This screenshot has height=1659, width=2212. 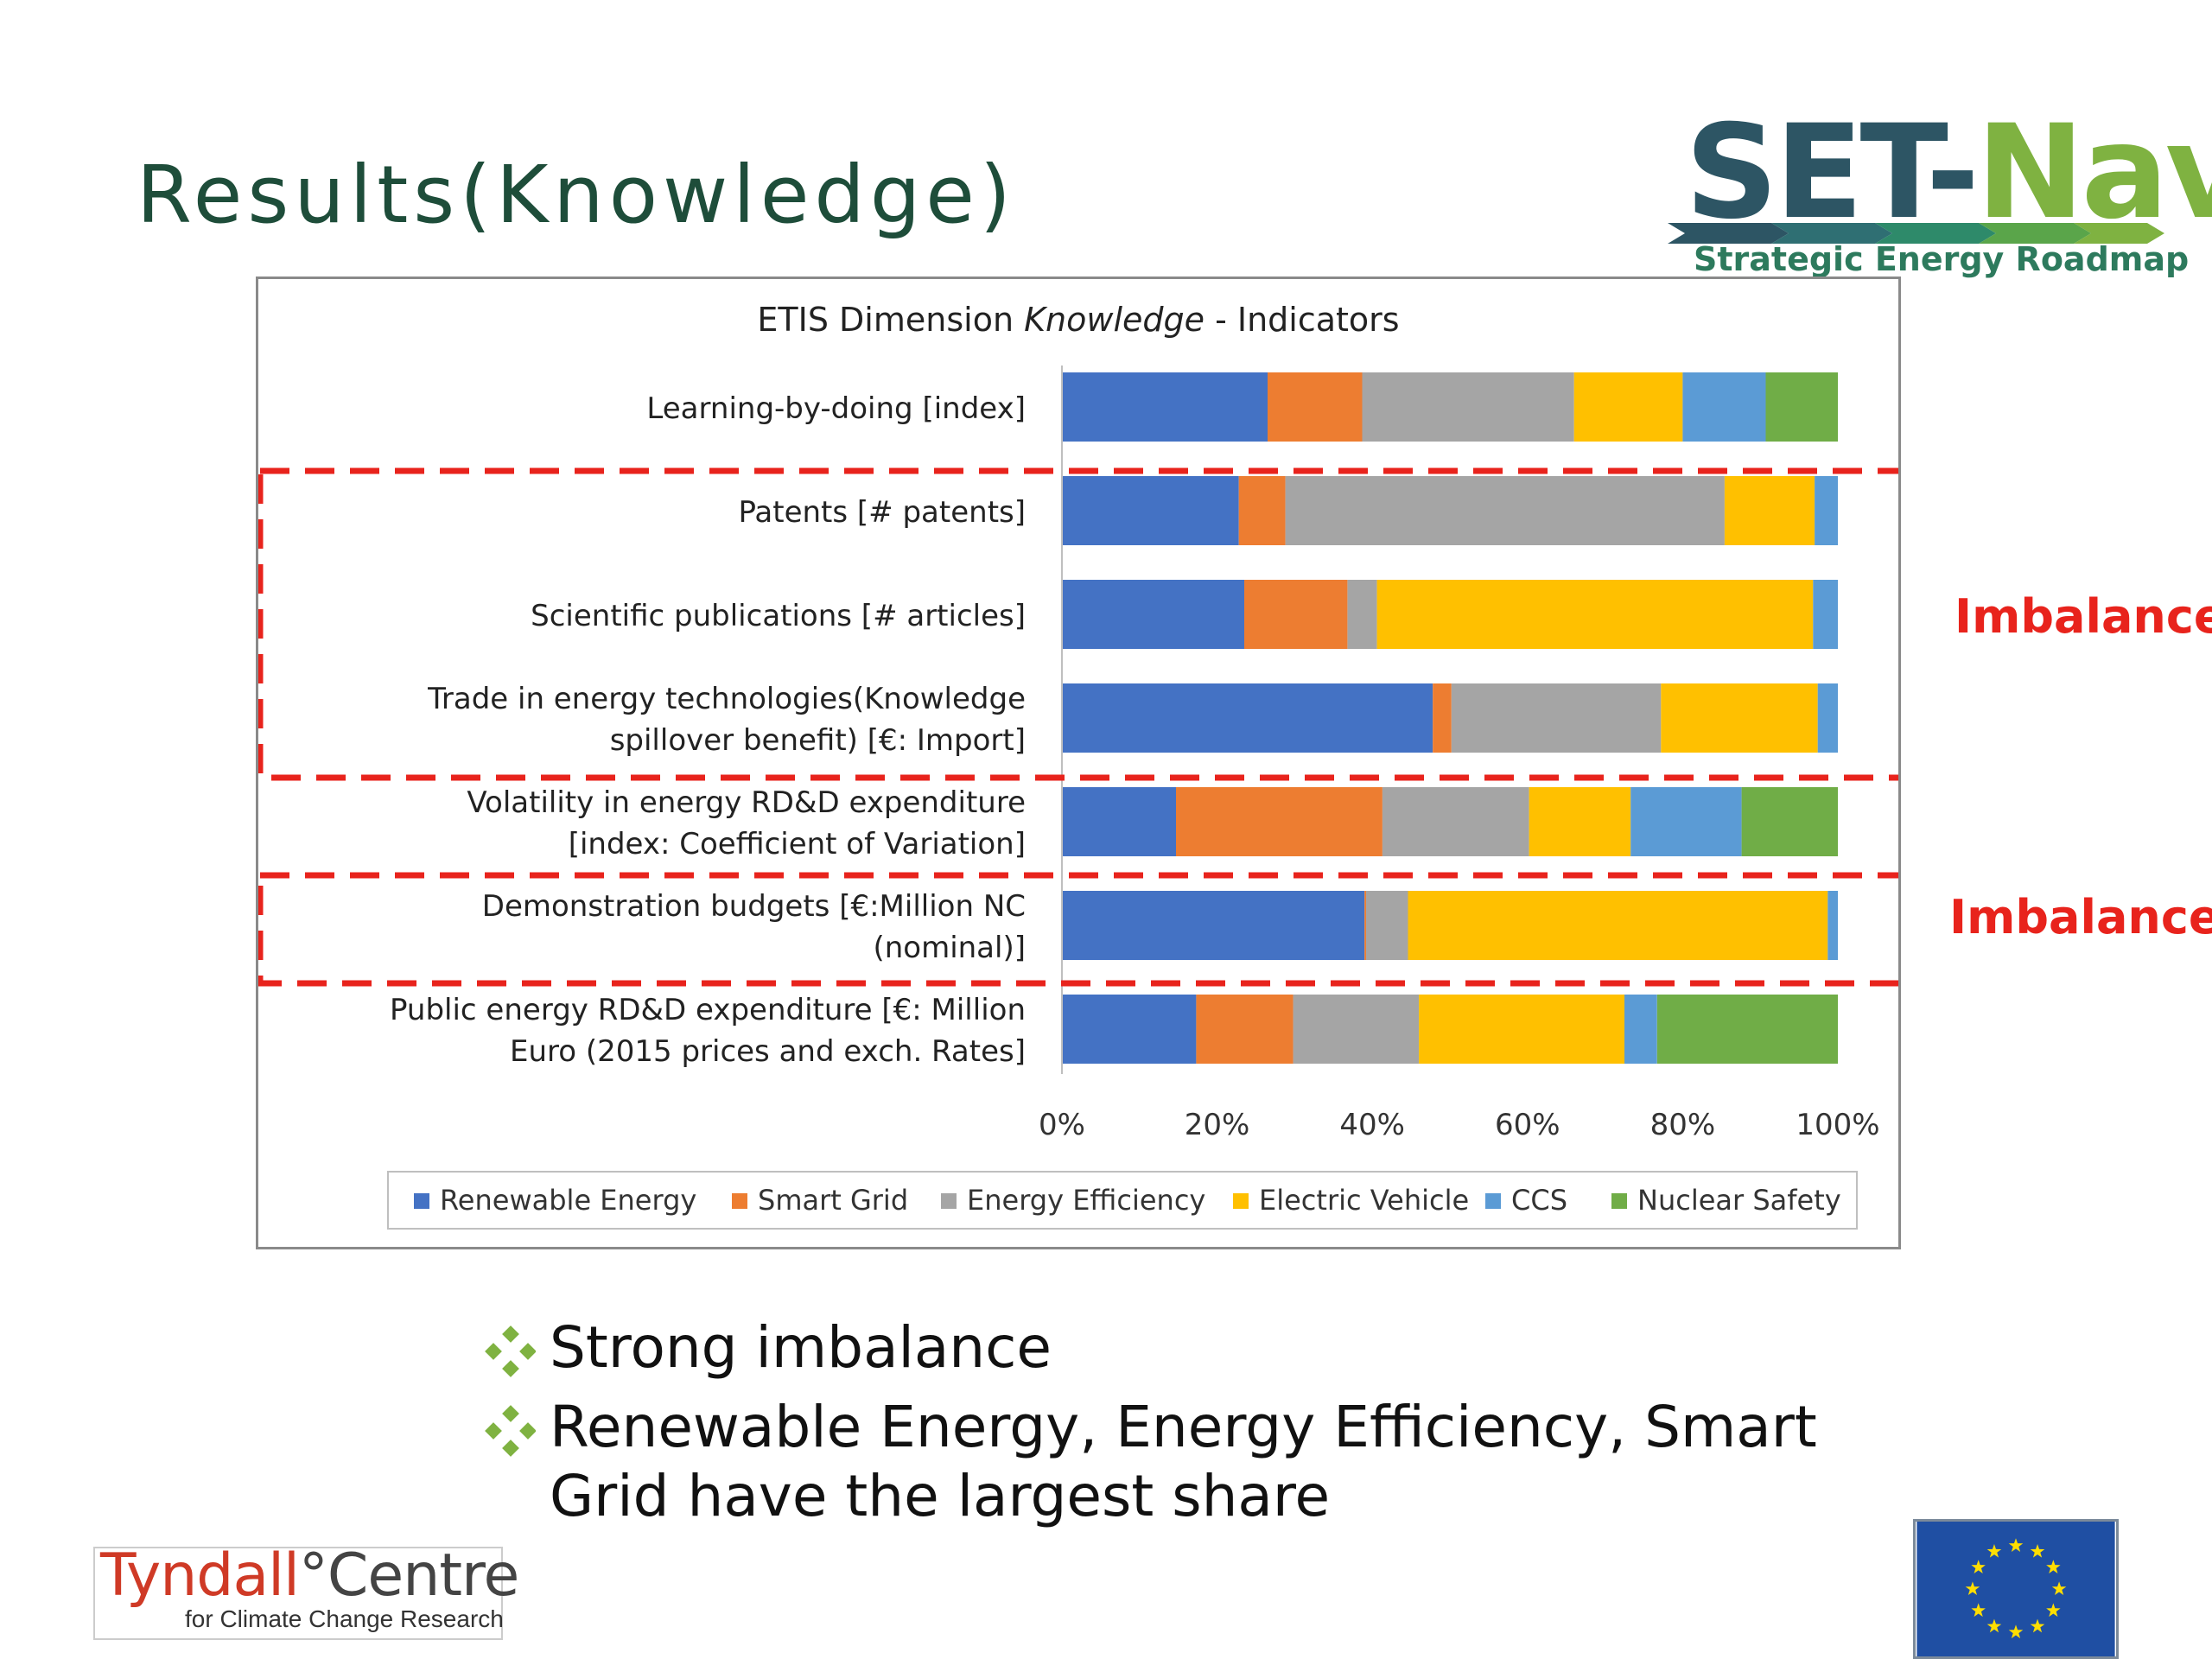 What do you see at coordinates (1916, 233) in the screenshot?
I see `logo-arrows-icon` at bounding box center [1916, 233].